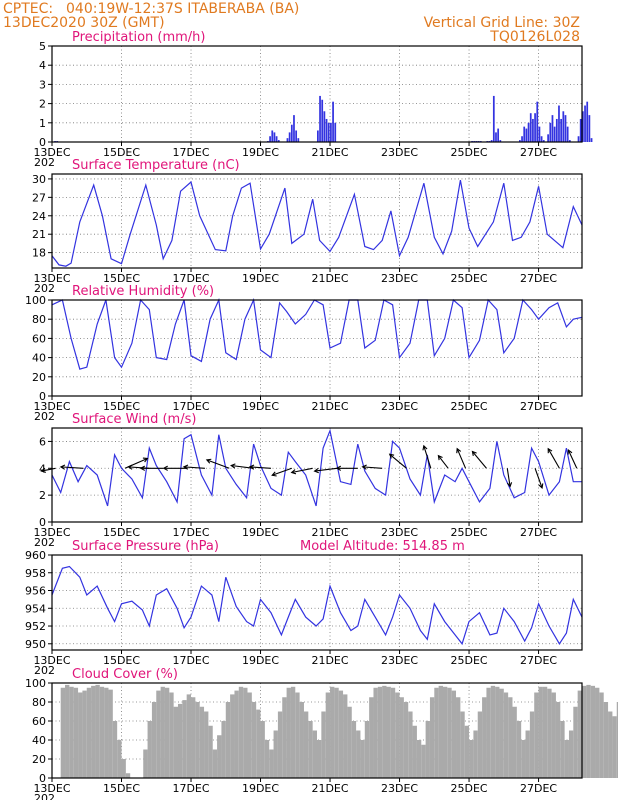 This screenshot has height=800, width=618. What do you see at coordinates (399, 406) in the screenshot?
I see `humidity-xtick-5: 23DEC` at bounding box center [399, 406].